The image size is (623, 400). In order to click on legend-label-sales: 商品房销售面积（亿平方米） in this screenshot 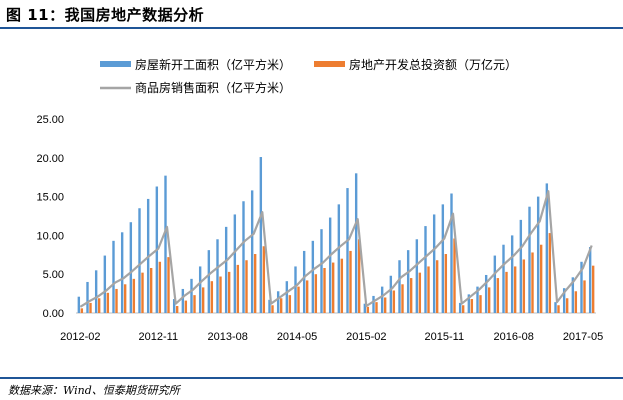, I will do `click(213, 87)`.